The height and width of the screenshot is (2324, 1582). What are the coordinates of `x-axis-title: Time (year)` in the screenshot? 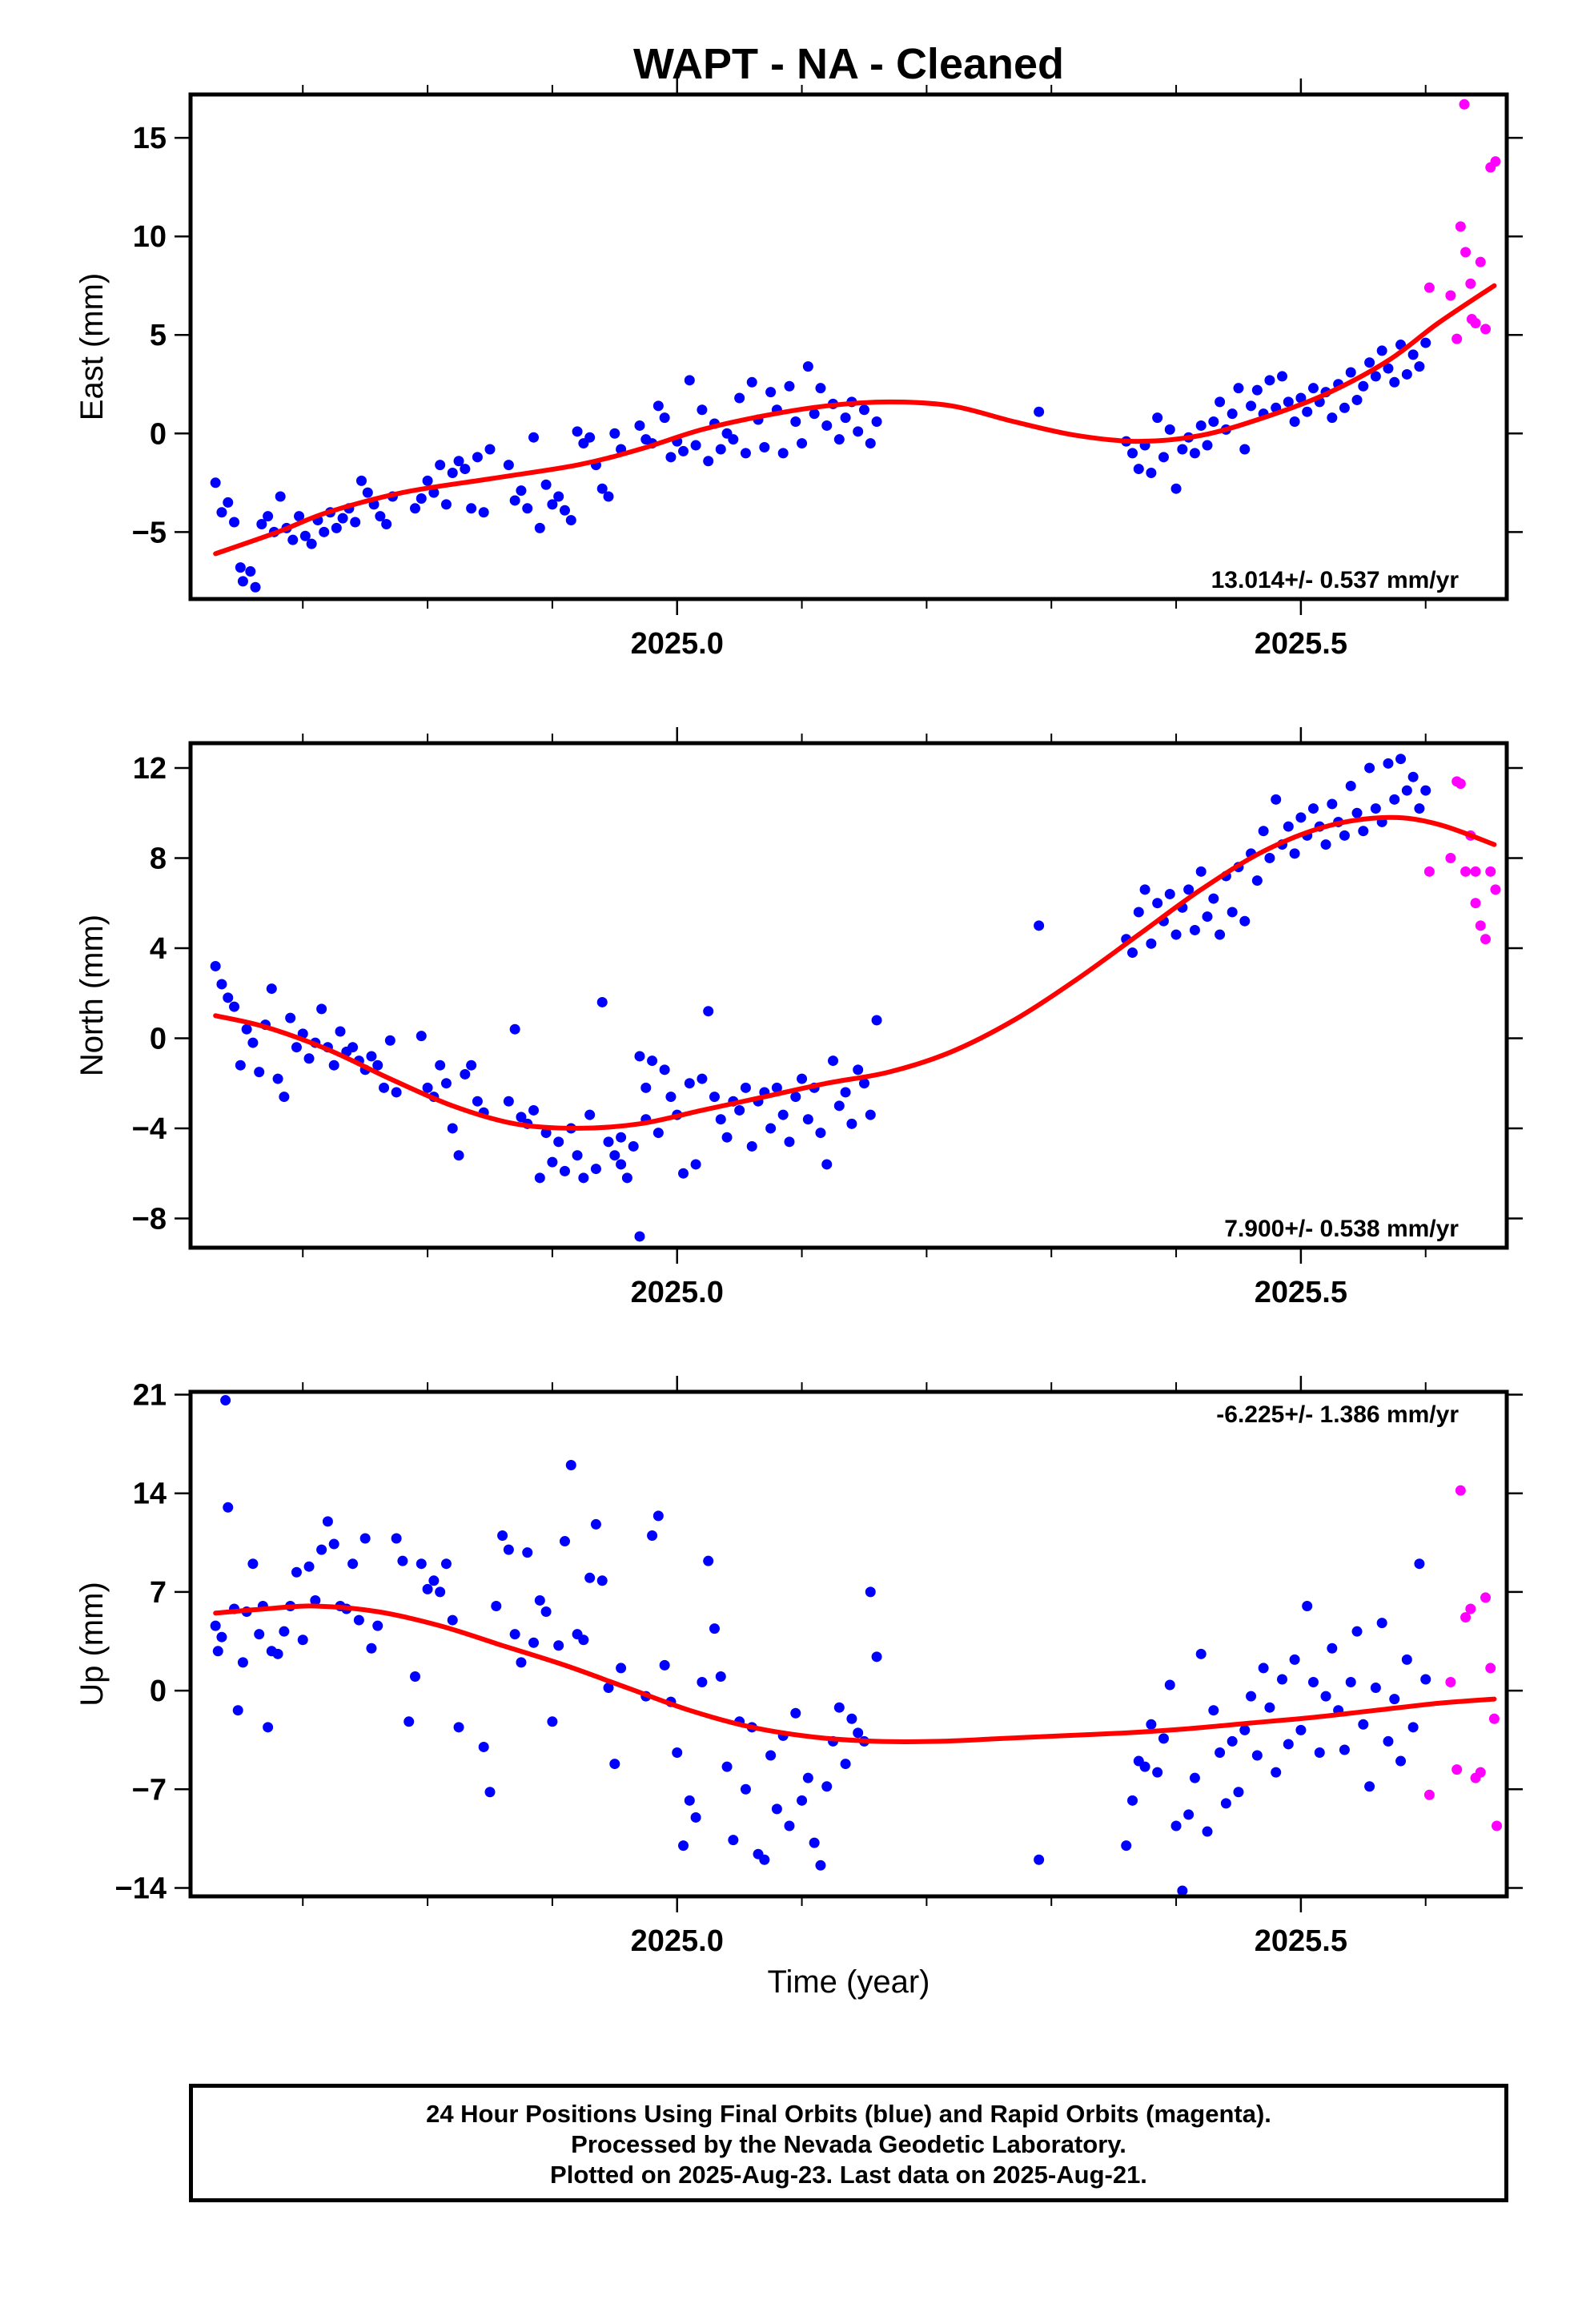 It's located at (849, 1982).